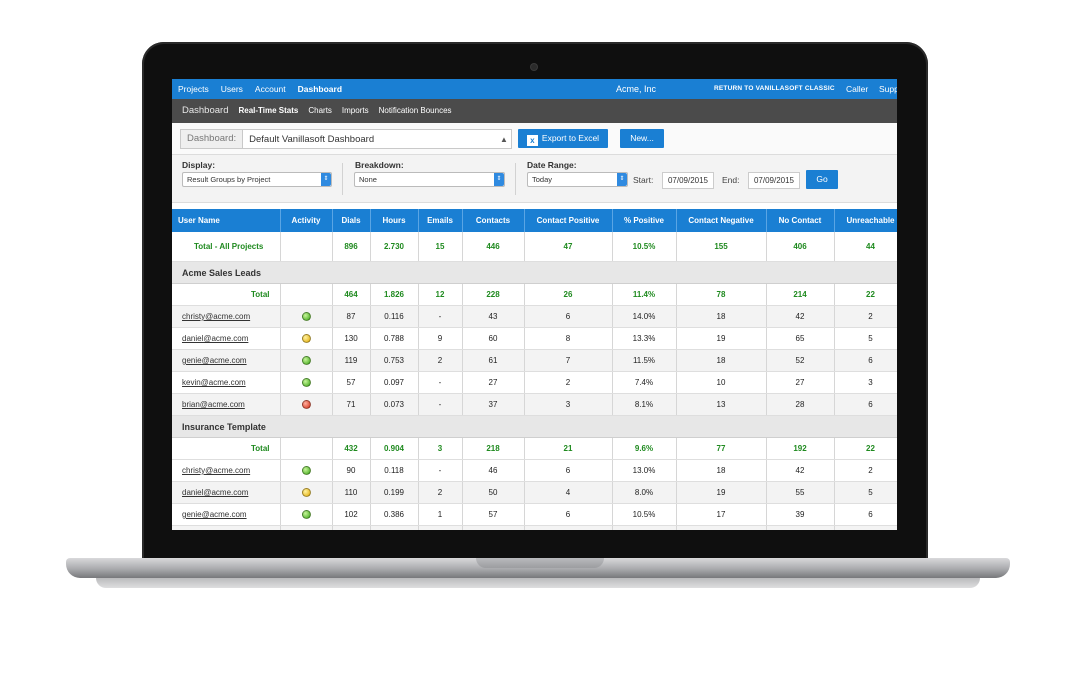  Describe the element at coordinates (493, 247) in the screenshot. I see `table-cell: 446` at that location.